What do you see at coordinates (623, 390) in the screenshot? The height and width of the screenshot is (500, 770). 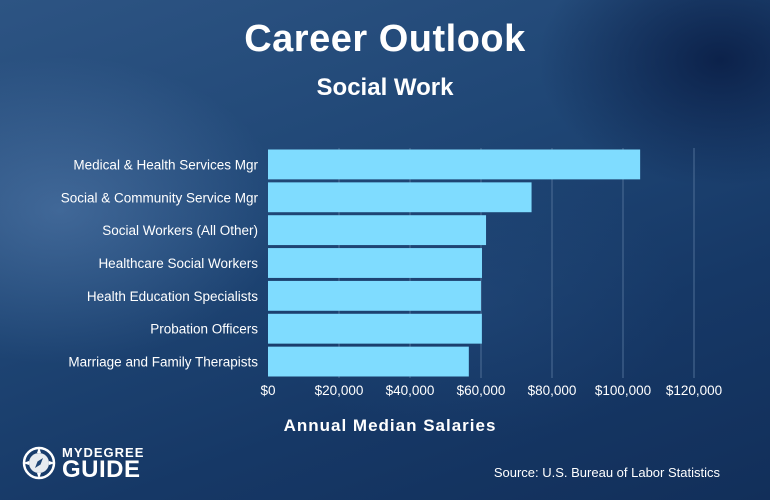 I see `x-tick-label: $100,000` at bounding box center [623, 390].